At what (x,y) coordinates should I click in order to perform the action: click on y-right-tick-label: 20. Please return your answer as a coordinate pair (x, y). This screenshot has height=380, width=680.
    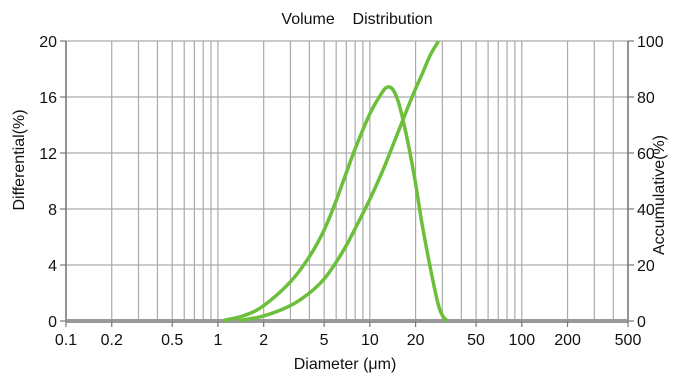
    Looking at the image, I should click on (646, 266).